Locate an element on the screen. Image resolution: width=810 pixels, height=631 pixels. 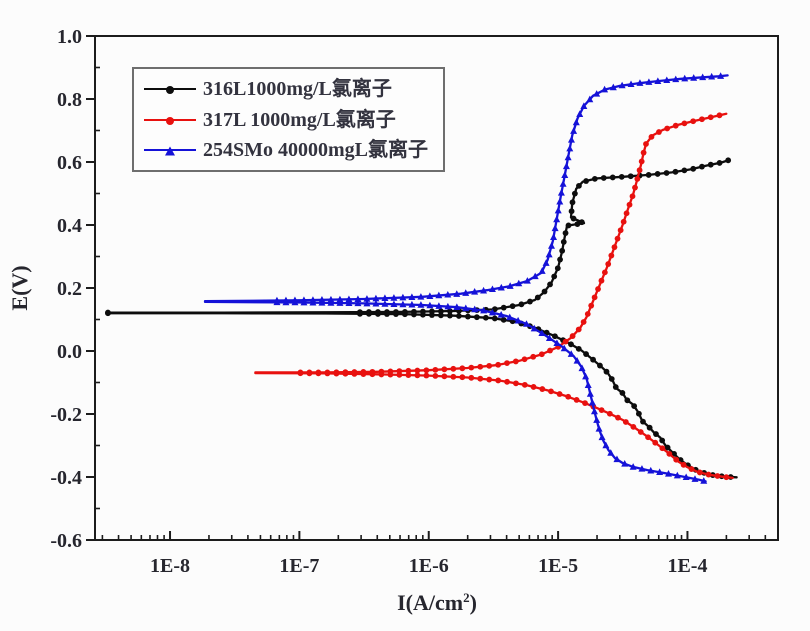
triangle-marker-icon is located at coordinates (170, 151).